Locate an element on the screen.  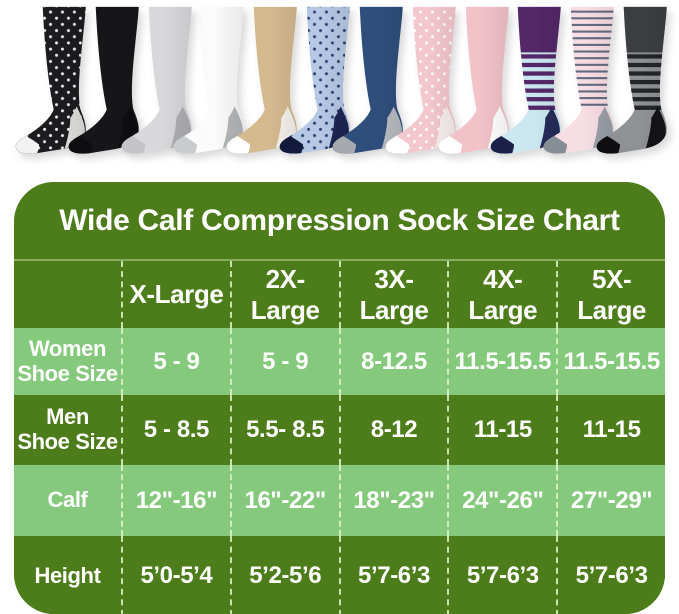
sock-light-blue-dot is located at coordinates (315, 80).